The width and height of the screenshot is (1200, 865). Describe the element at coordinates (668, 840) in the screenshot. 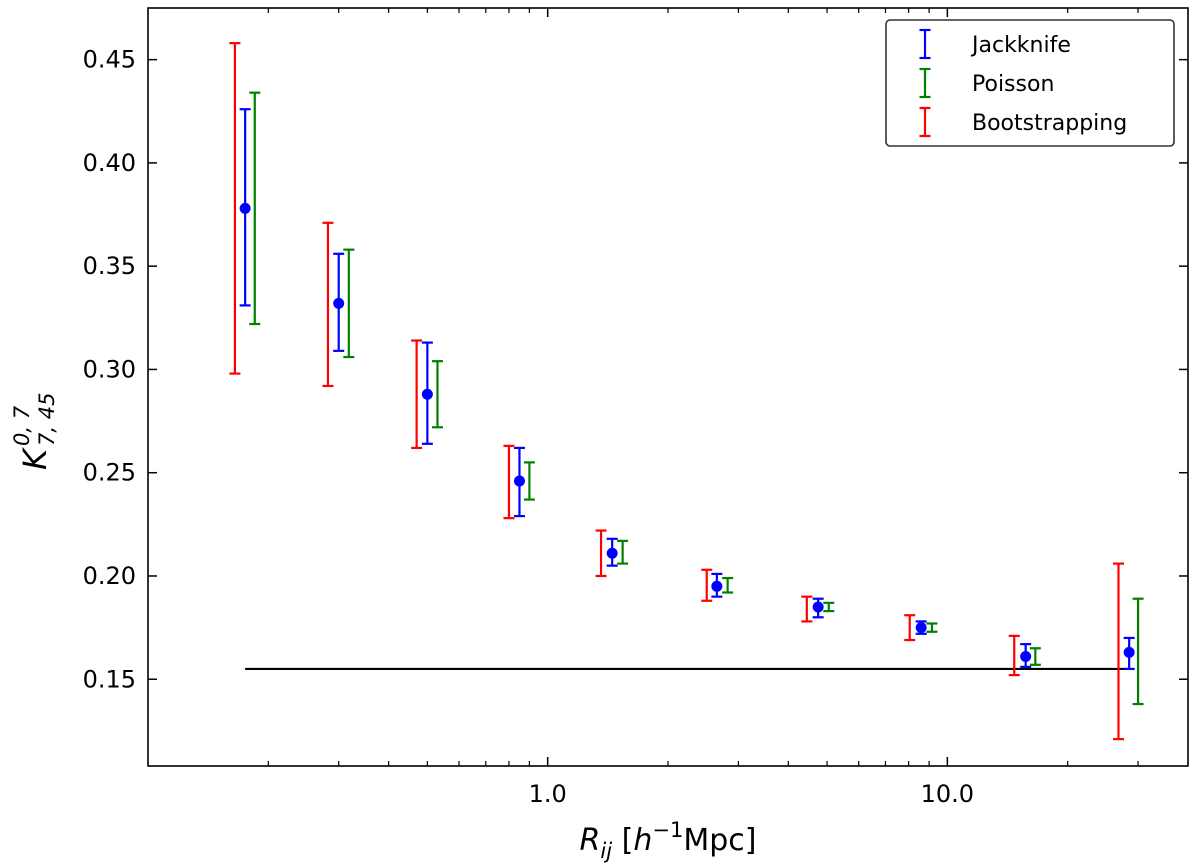

I see `x-axis-label: Rij [h−1Mpc]` at that location.